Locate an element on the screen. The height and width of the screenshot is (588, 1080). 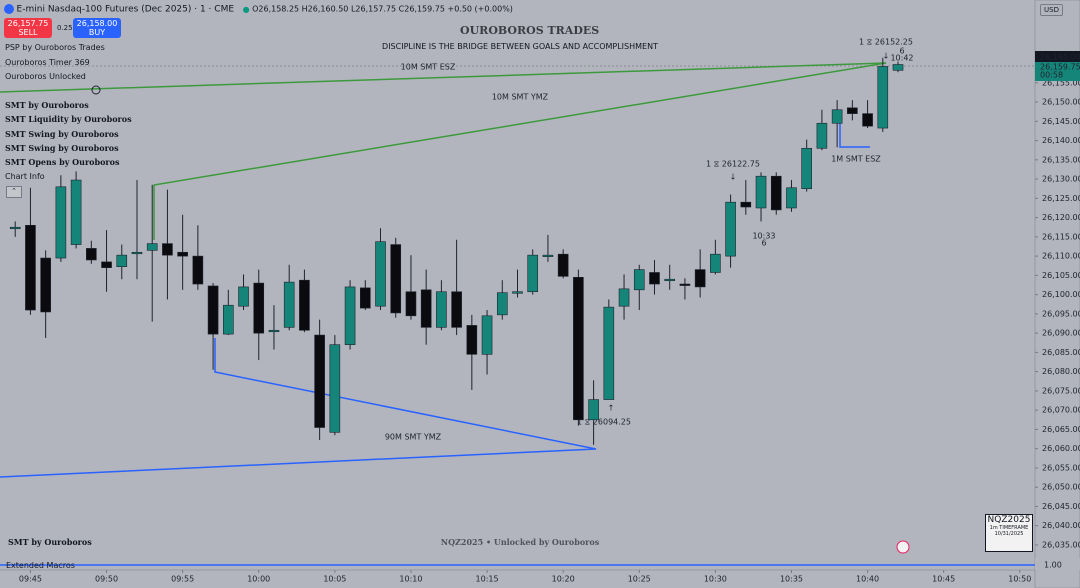
y-tick-label: 26,145.00 is located at coordinates (1061, 121).